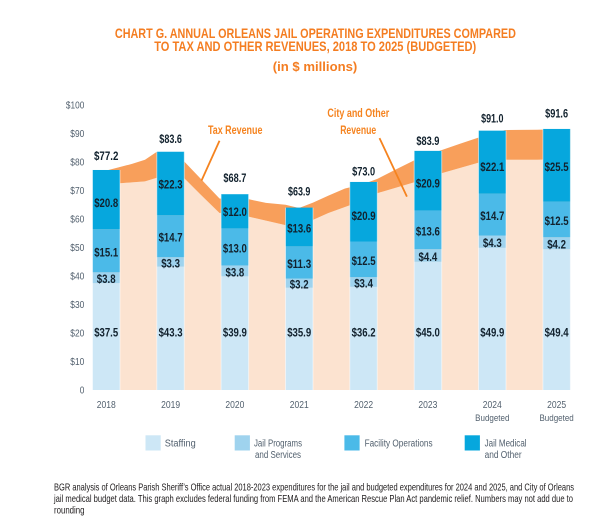 This screenshot has width=611, height=521. Describe the element at coordinates (492, 243) in the screenshot. I see `svg-text: $4.3` at that location.